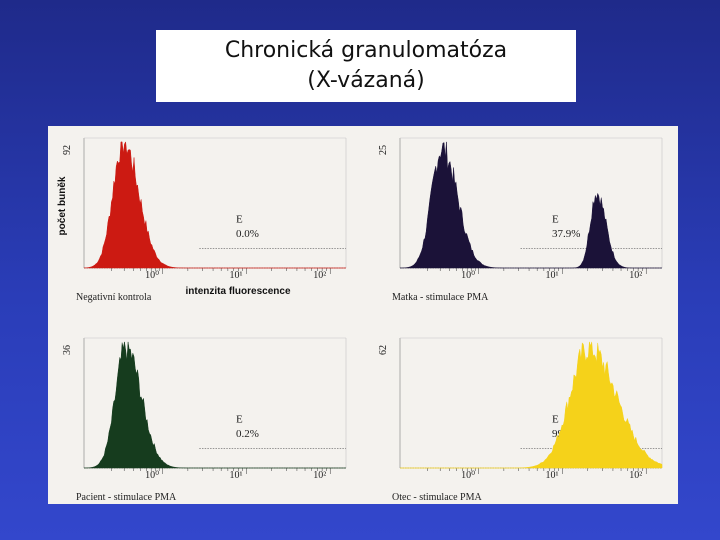 This screenshot has width=720, height=540. What do you see at coordinates (126, 497) in the screenshot?
I see `panel-caption: Pacient - stimulace PMA` at bounding box center [126, 497].